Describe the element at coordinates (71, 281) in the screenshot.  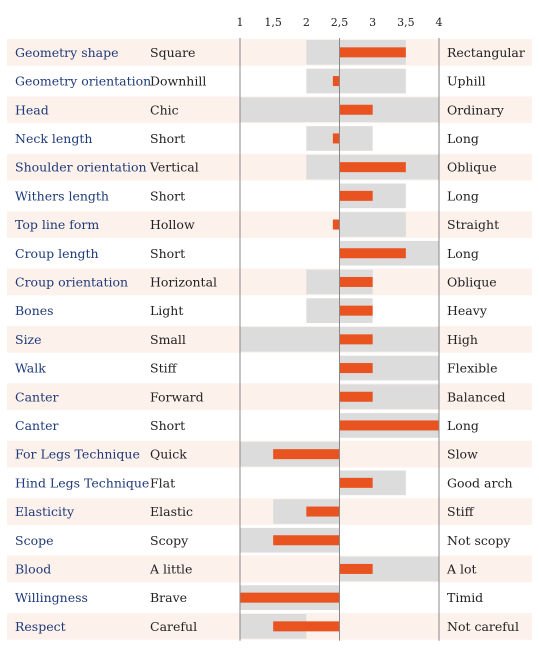
I see `trait-label: Croup orientation` at that location.